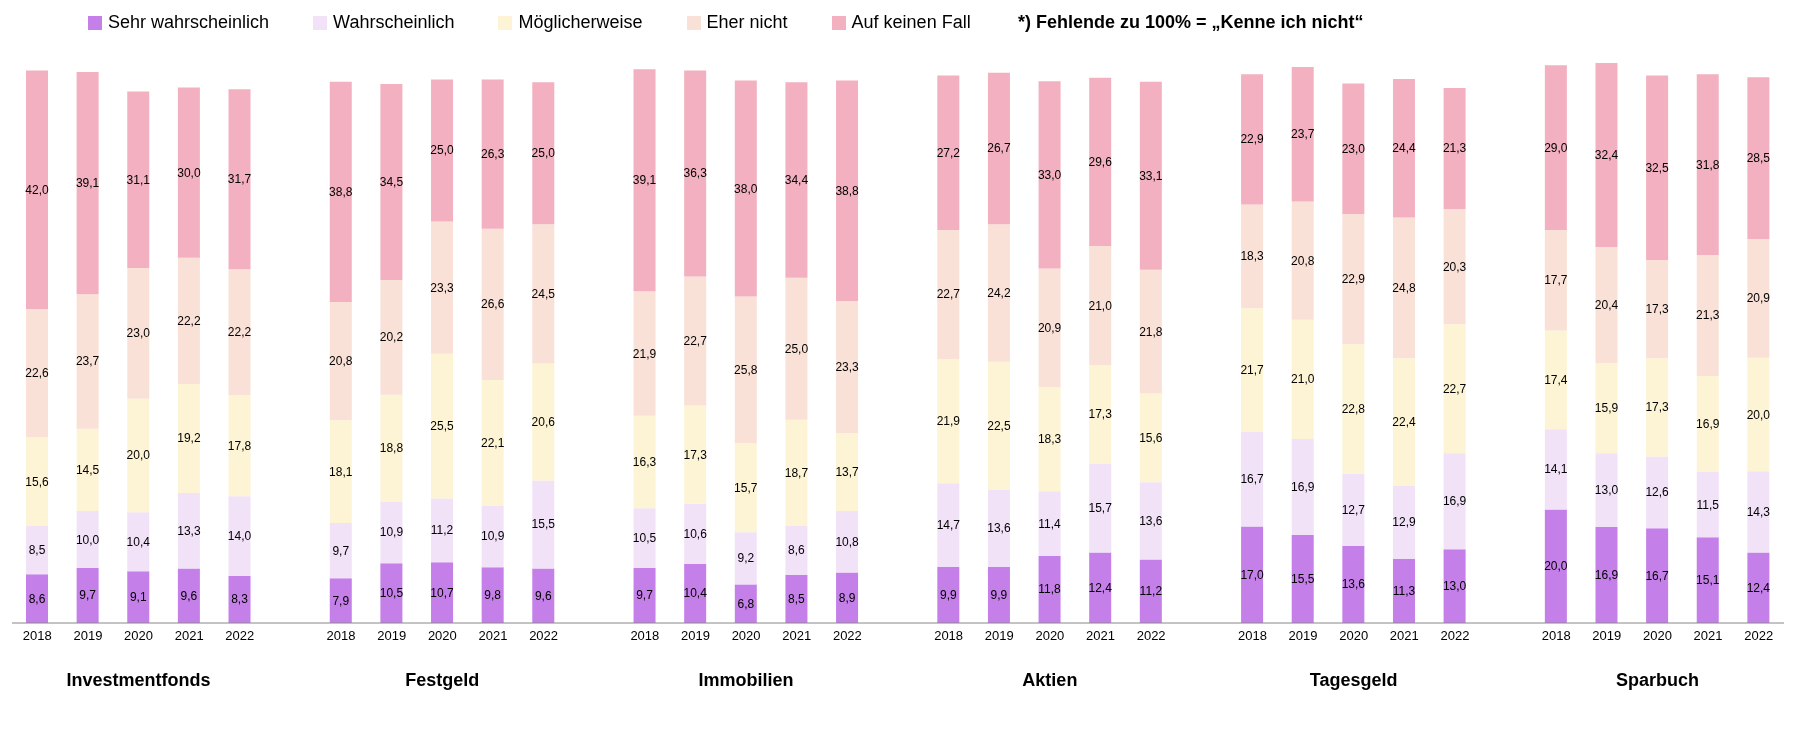  What do you see at coordinates (189, 438) in the screenshot?
I see `data-label: 19,2` at bounding box center [189, 438].